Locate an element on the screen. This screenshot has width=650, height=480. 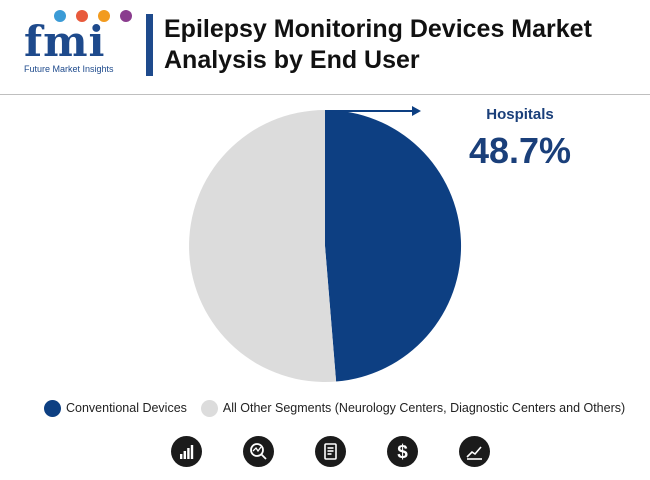
legend-item-conventional-devices: Conventional Devices is located at coordinates (115, 408).